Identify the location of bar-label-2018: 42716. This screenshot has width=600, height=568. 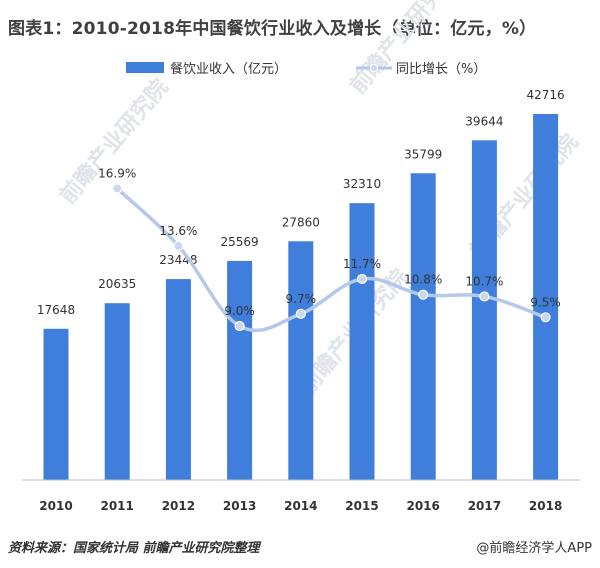
(546, 95).